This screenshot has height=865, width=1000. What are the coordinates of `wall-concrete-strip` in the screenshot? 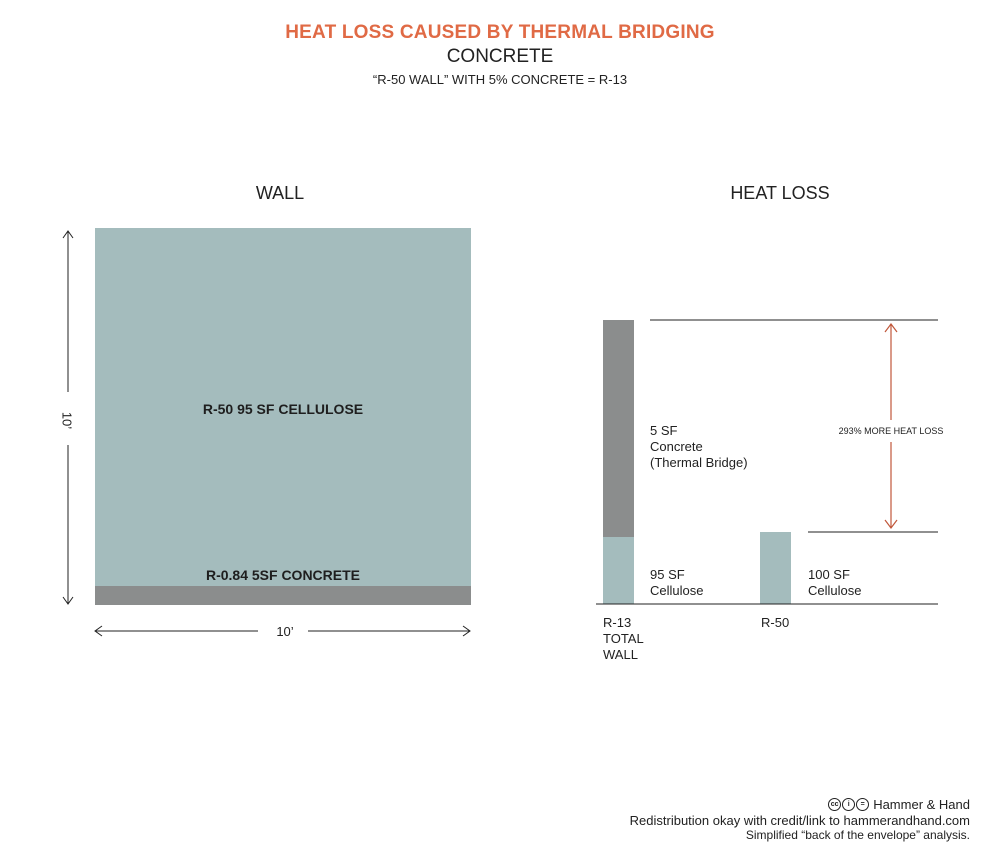 It's located at (283, 595).